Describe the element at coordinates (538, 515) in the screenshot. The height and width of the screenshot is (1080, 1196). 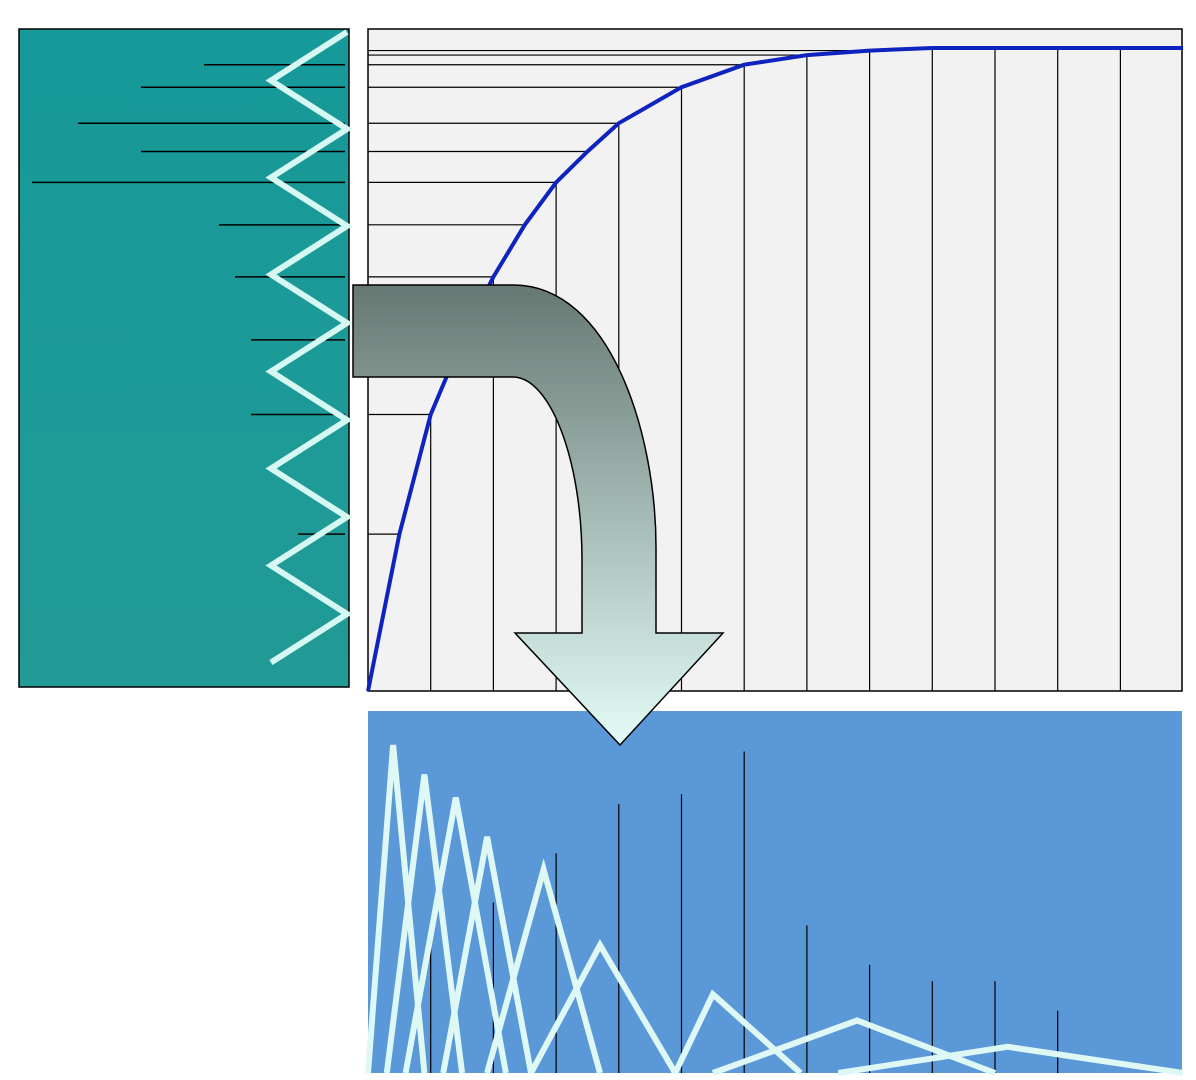
I see `mapping-arrow` at that location.